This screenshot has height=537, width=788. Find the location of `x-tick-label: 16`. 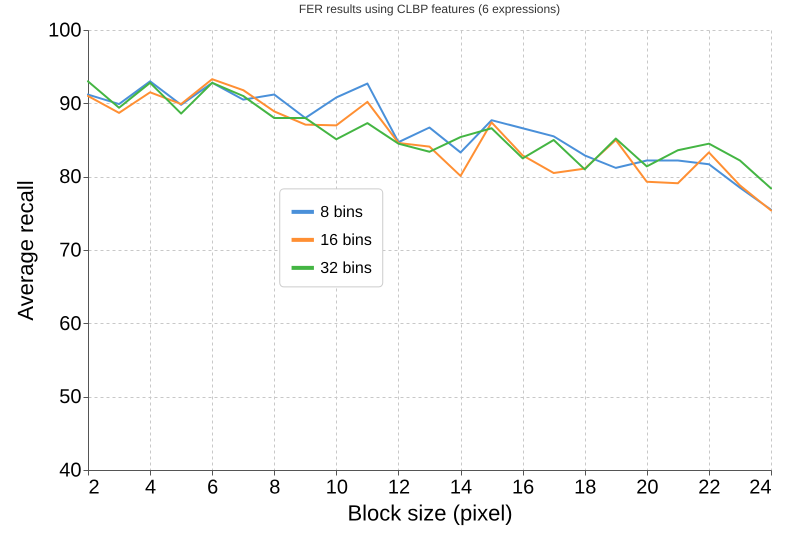

x-tick-label: 16 is located at coordinates (523, 487).